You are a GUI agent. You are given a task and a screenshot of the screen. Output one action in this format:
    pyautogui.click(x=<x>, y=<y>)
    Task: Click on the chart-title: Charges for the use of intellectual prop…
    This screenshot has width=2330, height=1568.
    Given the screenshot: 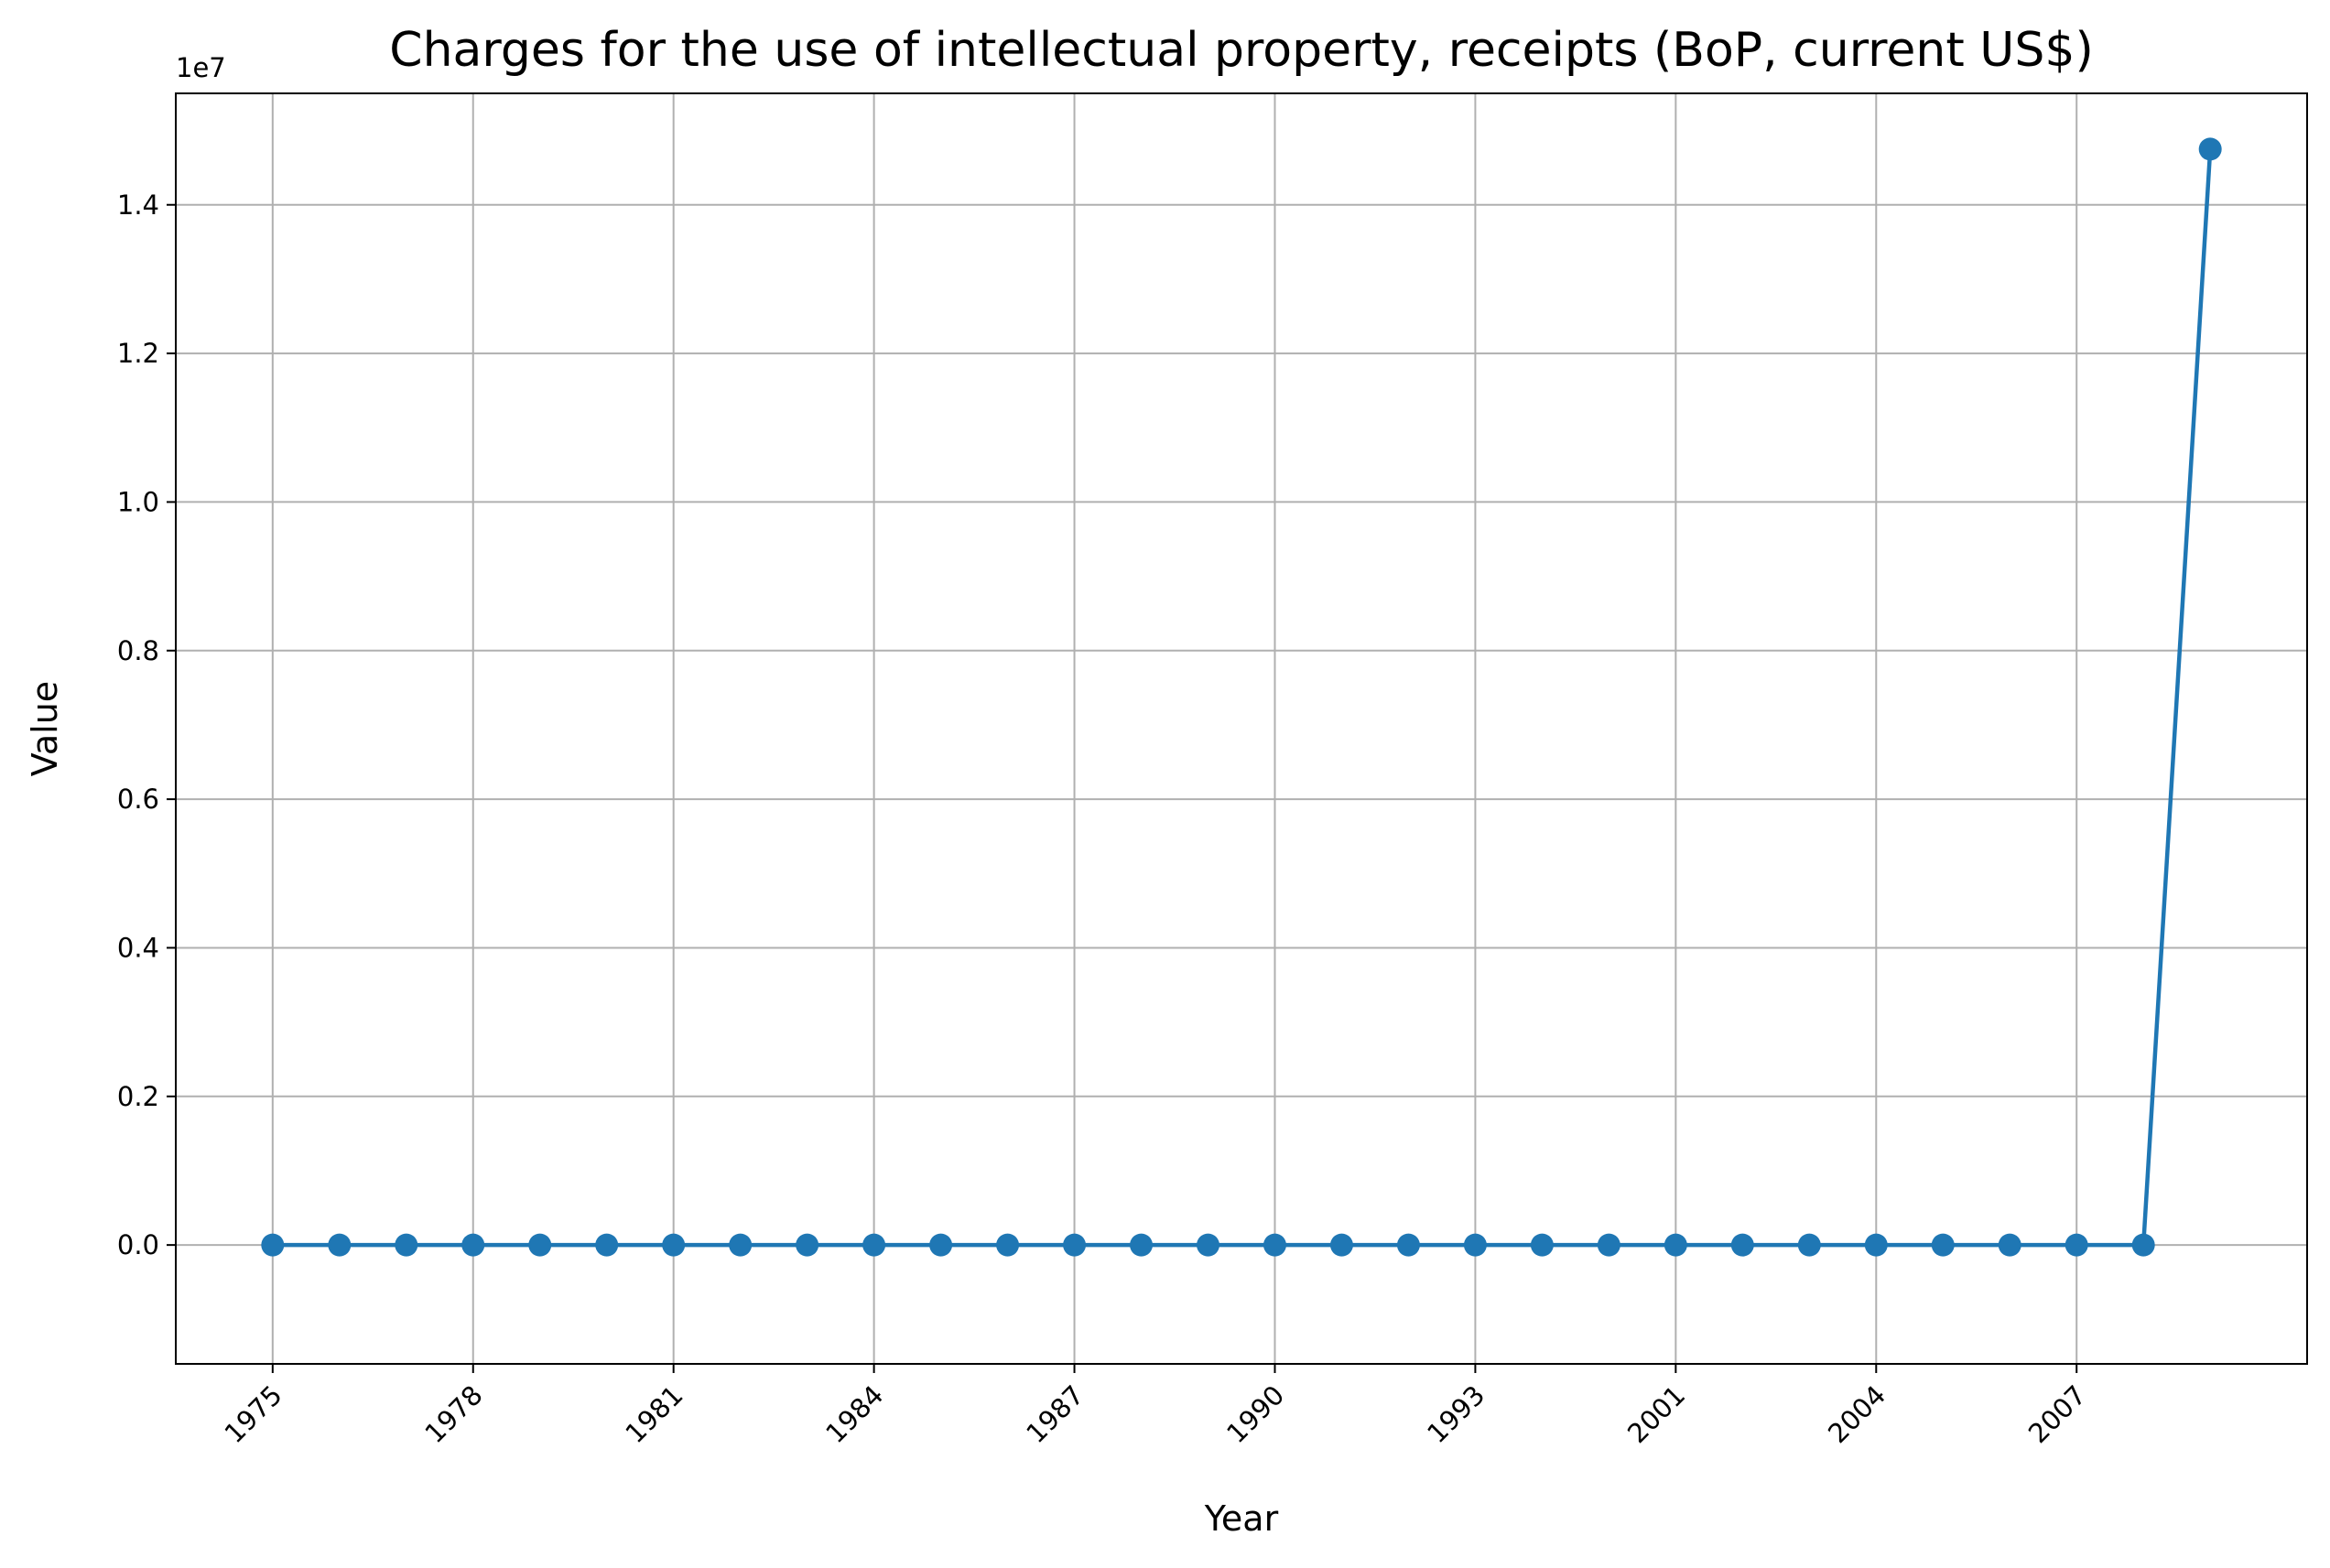 What is the action you would take?
    pyautogui.click(x=1241, y=50)
    